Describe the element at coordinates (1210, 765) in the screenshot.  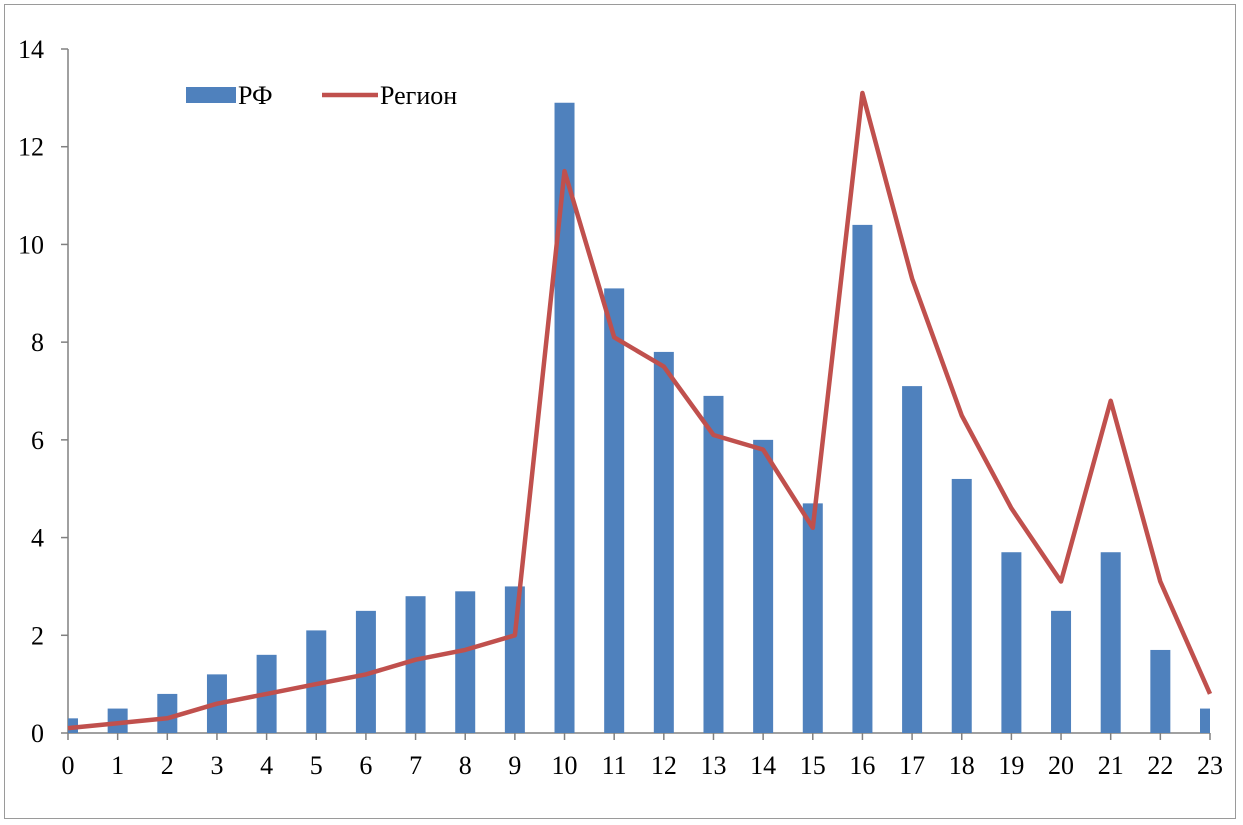
I see `x-tick-label: 23` at that location.